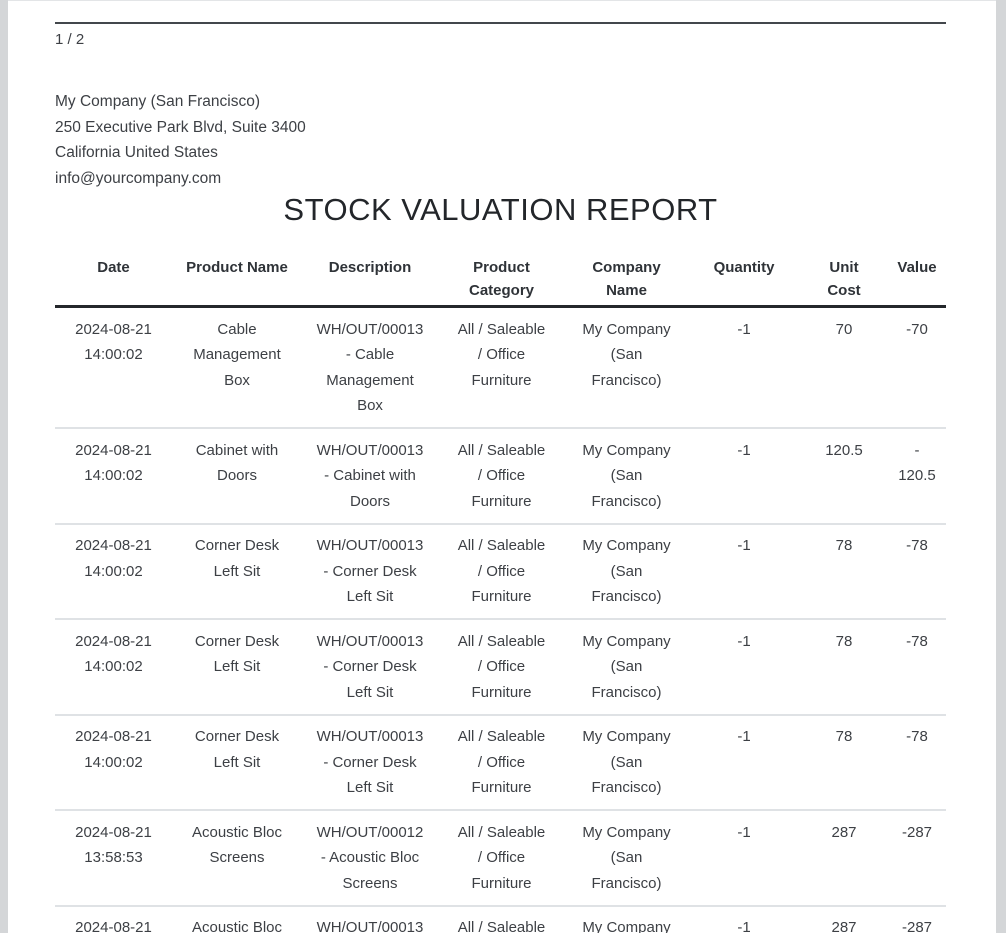 The height and width of the screenshot is (933, 1006). Describe the element at coordinates (744, 281) in the screenshot. I see `column-header-quantity: Quantity` at that location.